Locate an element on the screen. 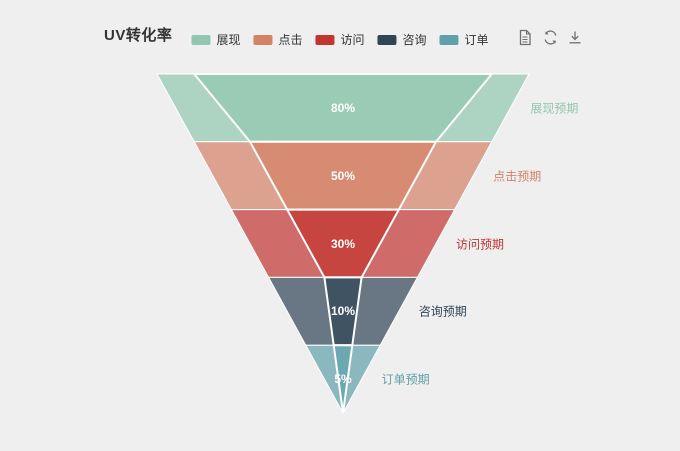 The width and height of the screenshot is (680, 451). legend-item-label: 咨询 is located at coordinates (414, 40).